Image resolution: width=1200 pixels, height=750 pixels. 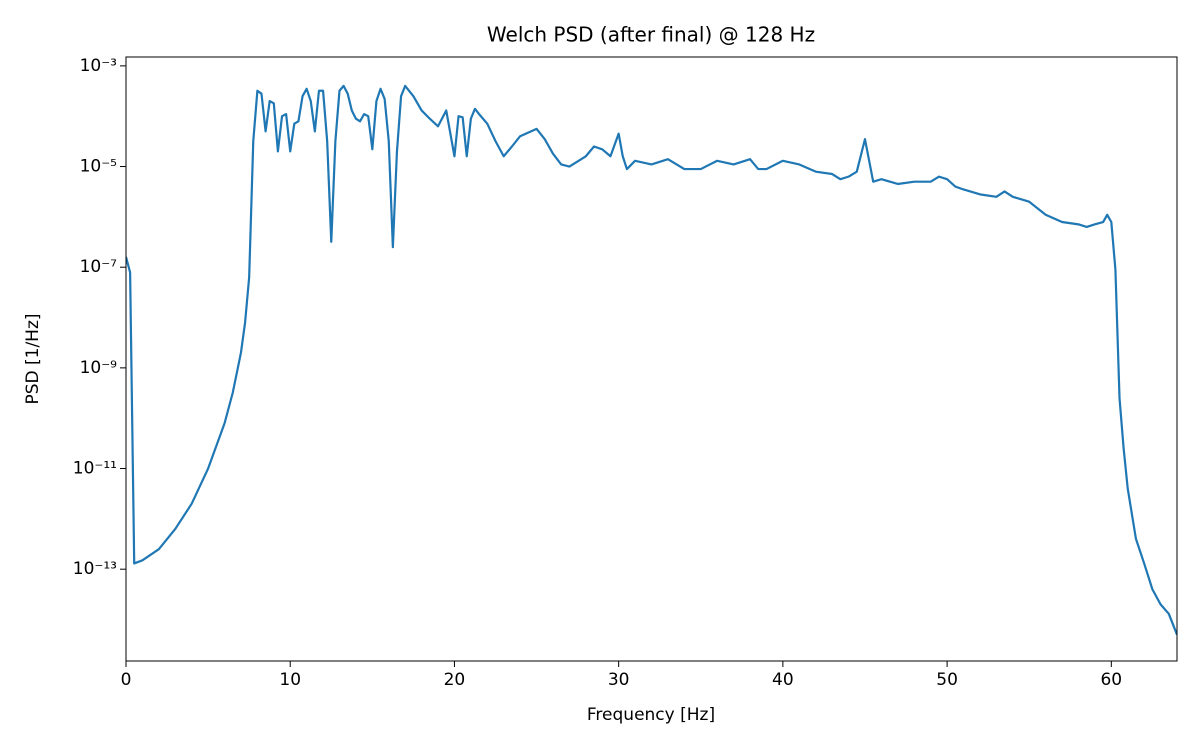 I want to click on y-tick-label: 10⁻¹¹, so click(x=95, y=469).